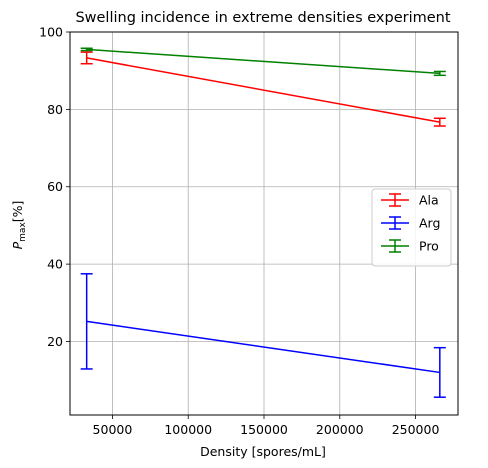 The image size is (488, 468). Describe the element at coordinates (411, 227) in the screenshot. I see `legend: Ala Arg Pro` at that location.